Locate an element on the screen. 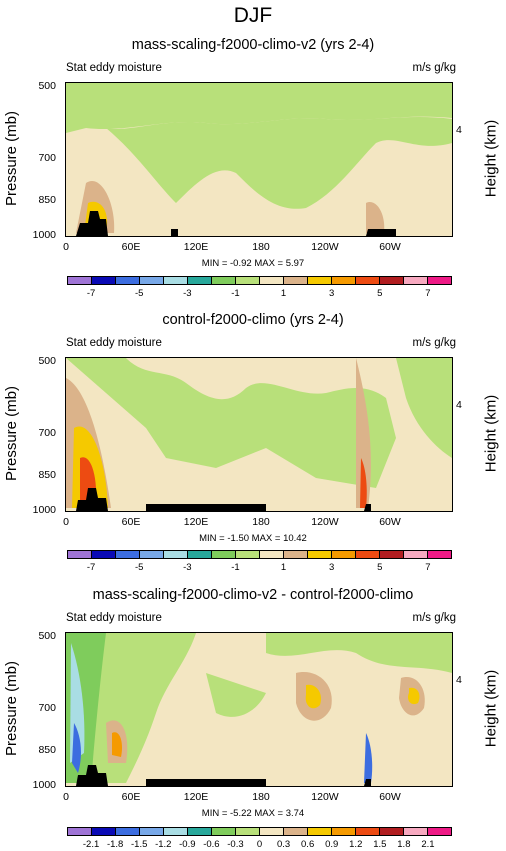 This screenshot has width=506, height=851. panel-1-colorbar is located at coordinates (259, 280).